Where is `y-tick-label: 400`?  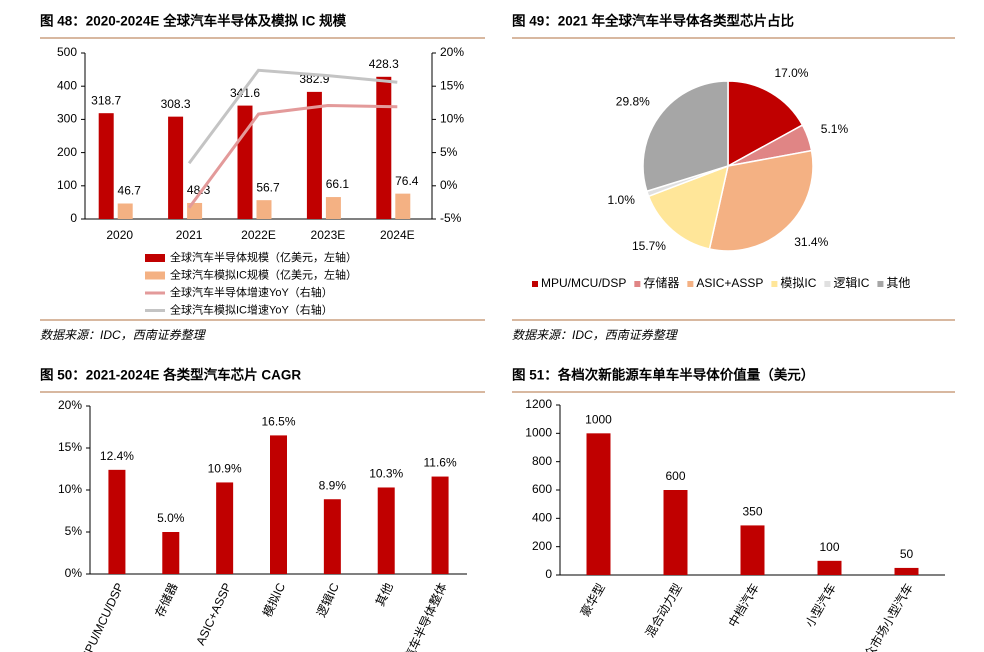 y-tick-label: 400 is located at coordinates (542, 518).